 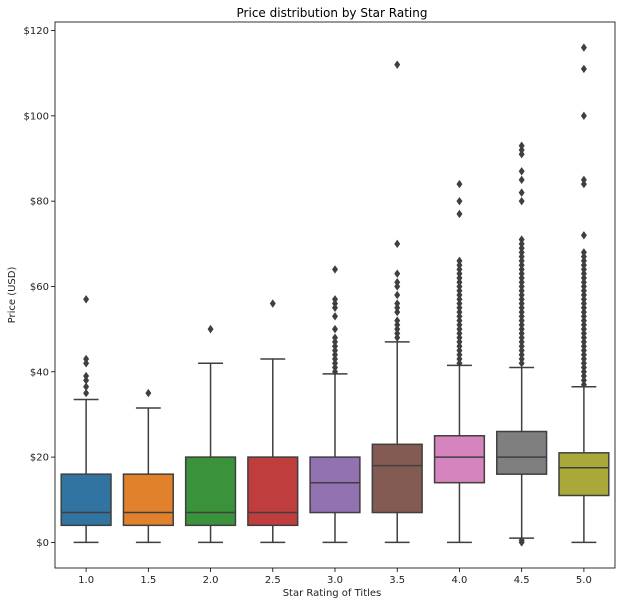 What do you see at coordinates (39, 458) in the screenshot?
I see `y-tick-label: $20` at bounding box center [39, 458].